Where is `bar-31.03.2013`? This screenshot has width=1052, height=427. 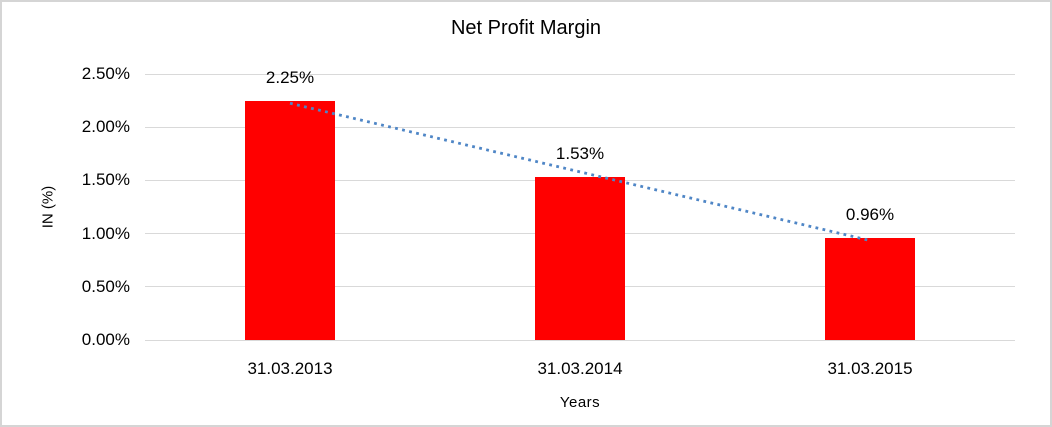 bar-31.03.2013 is located at coordinates (290, 220).